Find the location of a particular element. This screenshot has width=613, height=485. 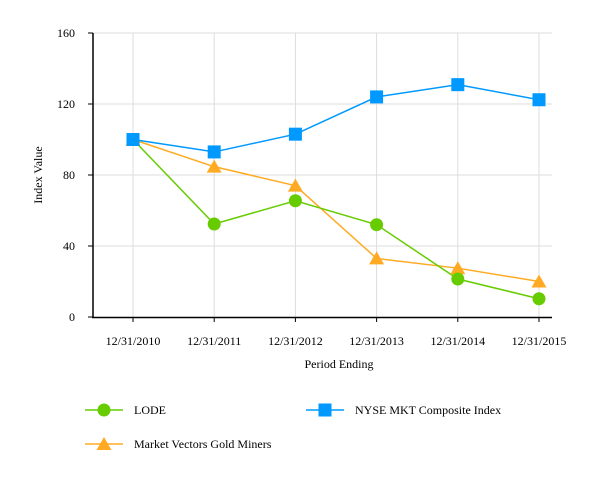

y-tick-label: 120 is located at coordinates (66, 104).